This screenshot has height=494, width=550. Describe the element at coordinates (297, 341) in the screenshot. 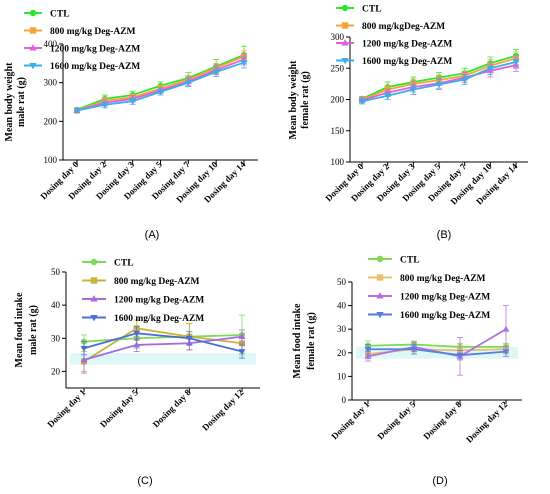

I see `y-axis-title: Mean food intake` at that location.